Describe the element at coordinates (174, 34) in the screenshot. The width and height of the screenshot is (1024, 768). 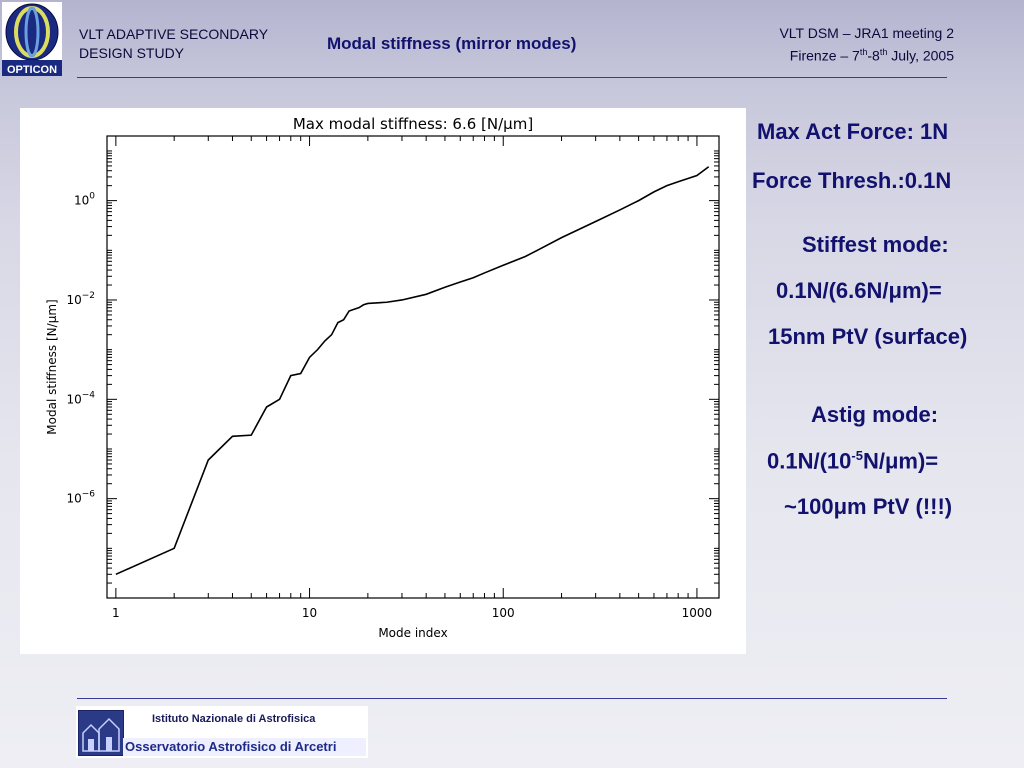
I see `header-left-line1: VLT ADAPTIVE SECONDARY` at that location.